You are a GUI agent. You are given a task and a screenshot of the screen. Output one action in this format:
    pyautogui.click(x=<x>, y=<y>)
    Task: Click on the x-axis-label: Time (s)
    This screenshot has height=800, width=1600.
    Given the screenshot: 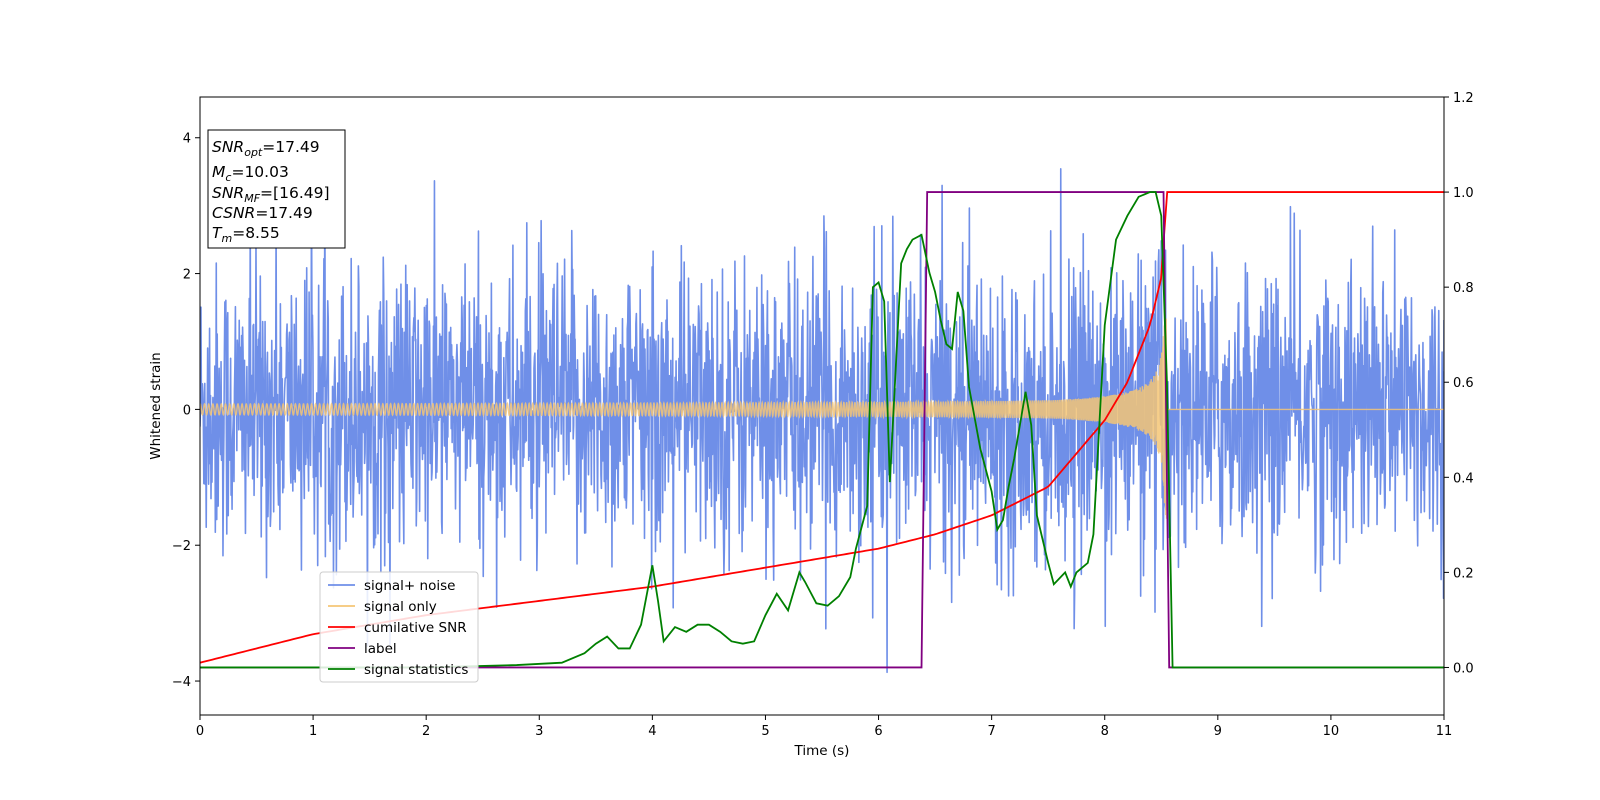 What is the action you would take?
    pyautogui.click(x=822, y=751)
    